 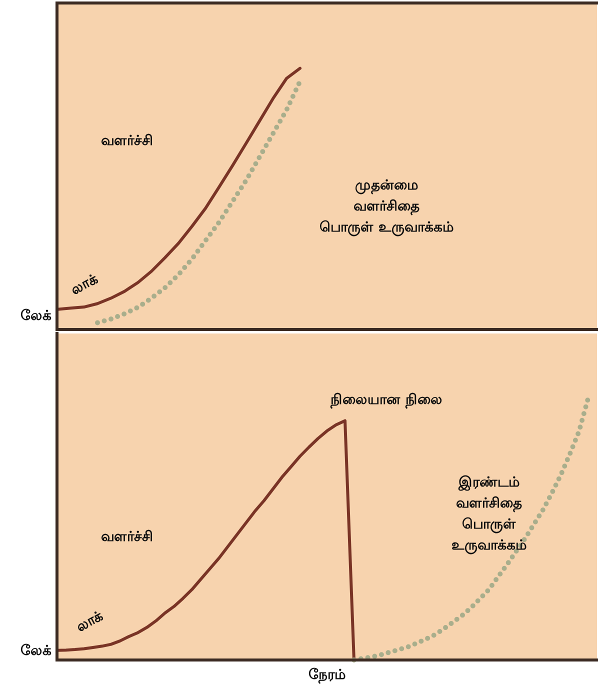 What do you see at coordinates (489, 514) in the screenshot?
I see `annotation: இரண்டம் வளர்சிதை பொருள் உருவாக்கம்` at bounding box center [489, 514].